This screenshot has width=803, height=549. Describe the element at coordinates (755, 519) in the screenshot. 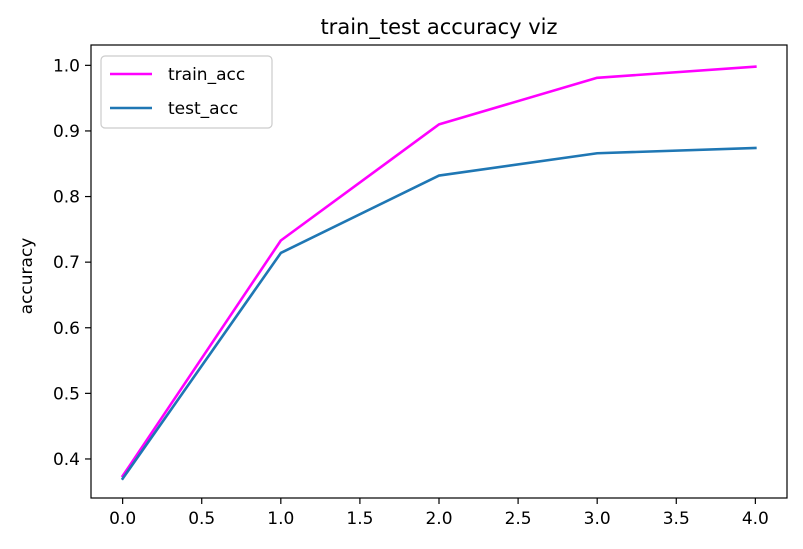

I see `x-tick-label: 4.0` at that location.